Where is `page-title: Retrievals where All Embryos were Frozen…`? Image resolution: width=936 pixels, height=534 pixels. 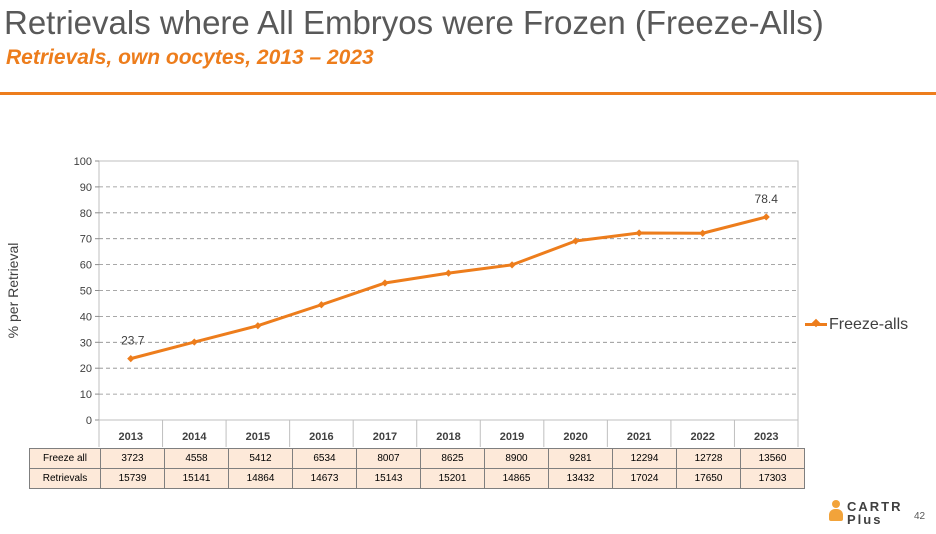
page-title: Retrievals where All Embryos were Frozen… is located at coordinates (414, 22).